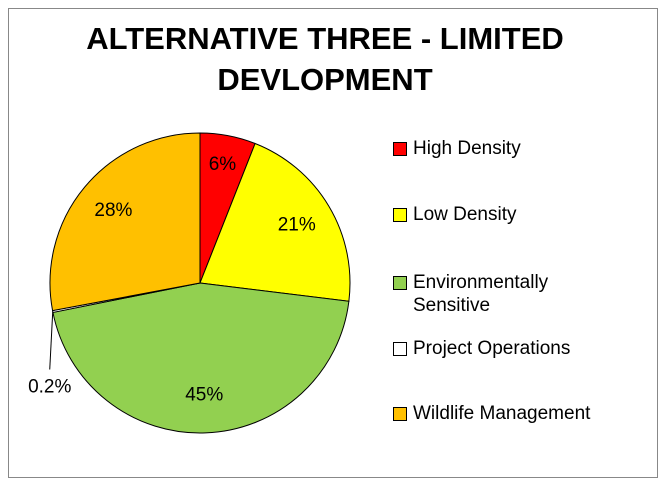  What do you see at coordinates (502, 413) in the screenshot?
I see `legend-label: Wildlife Management` at bounding box center [502, 413].